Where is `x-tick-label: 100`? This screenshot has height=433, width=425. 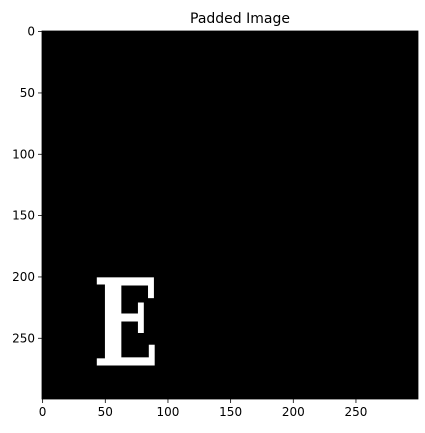
x-tick-label: 100 is located at coordinates (168, 412).